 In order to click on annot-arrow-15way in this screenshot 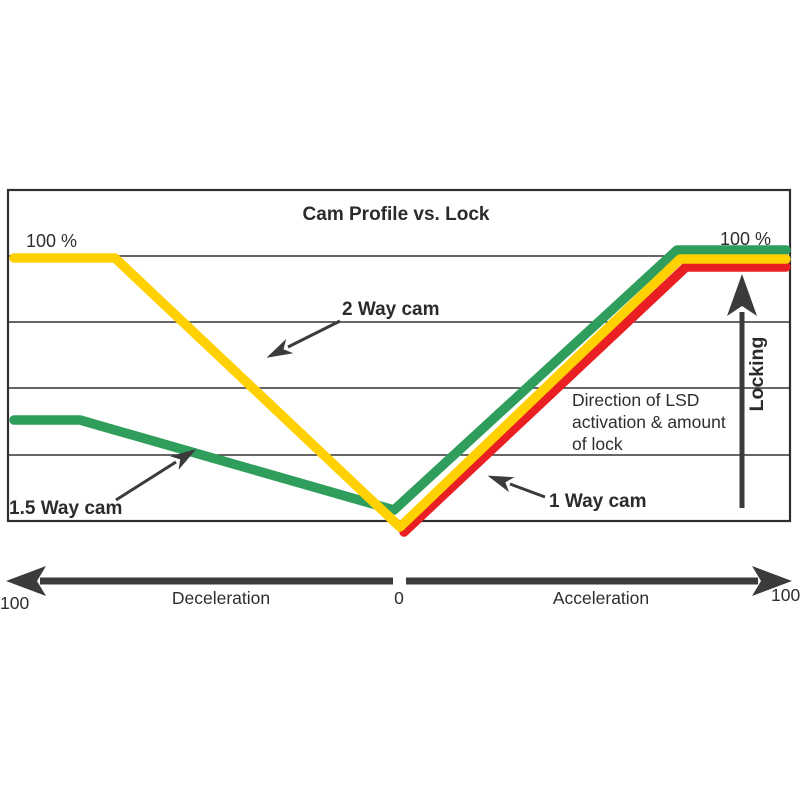, I will do `click(156, 475)`.